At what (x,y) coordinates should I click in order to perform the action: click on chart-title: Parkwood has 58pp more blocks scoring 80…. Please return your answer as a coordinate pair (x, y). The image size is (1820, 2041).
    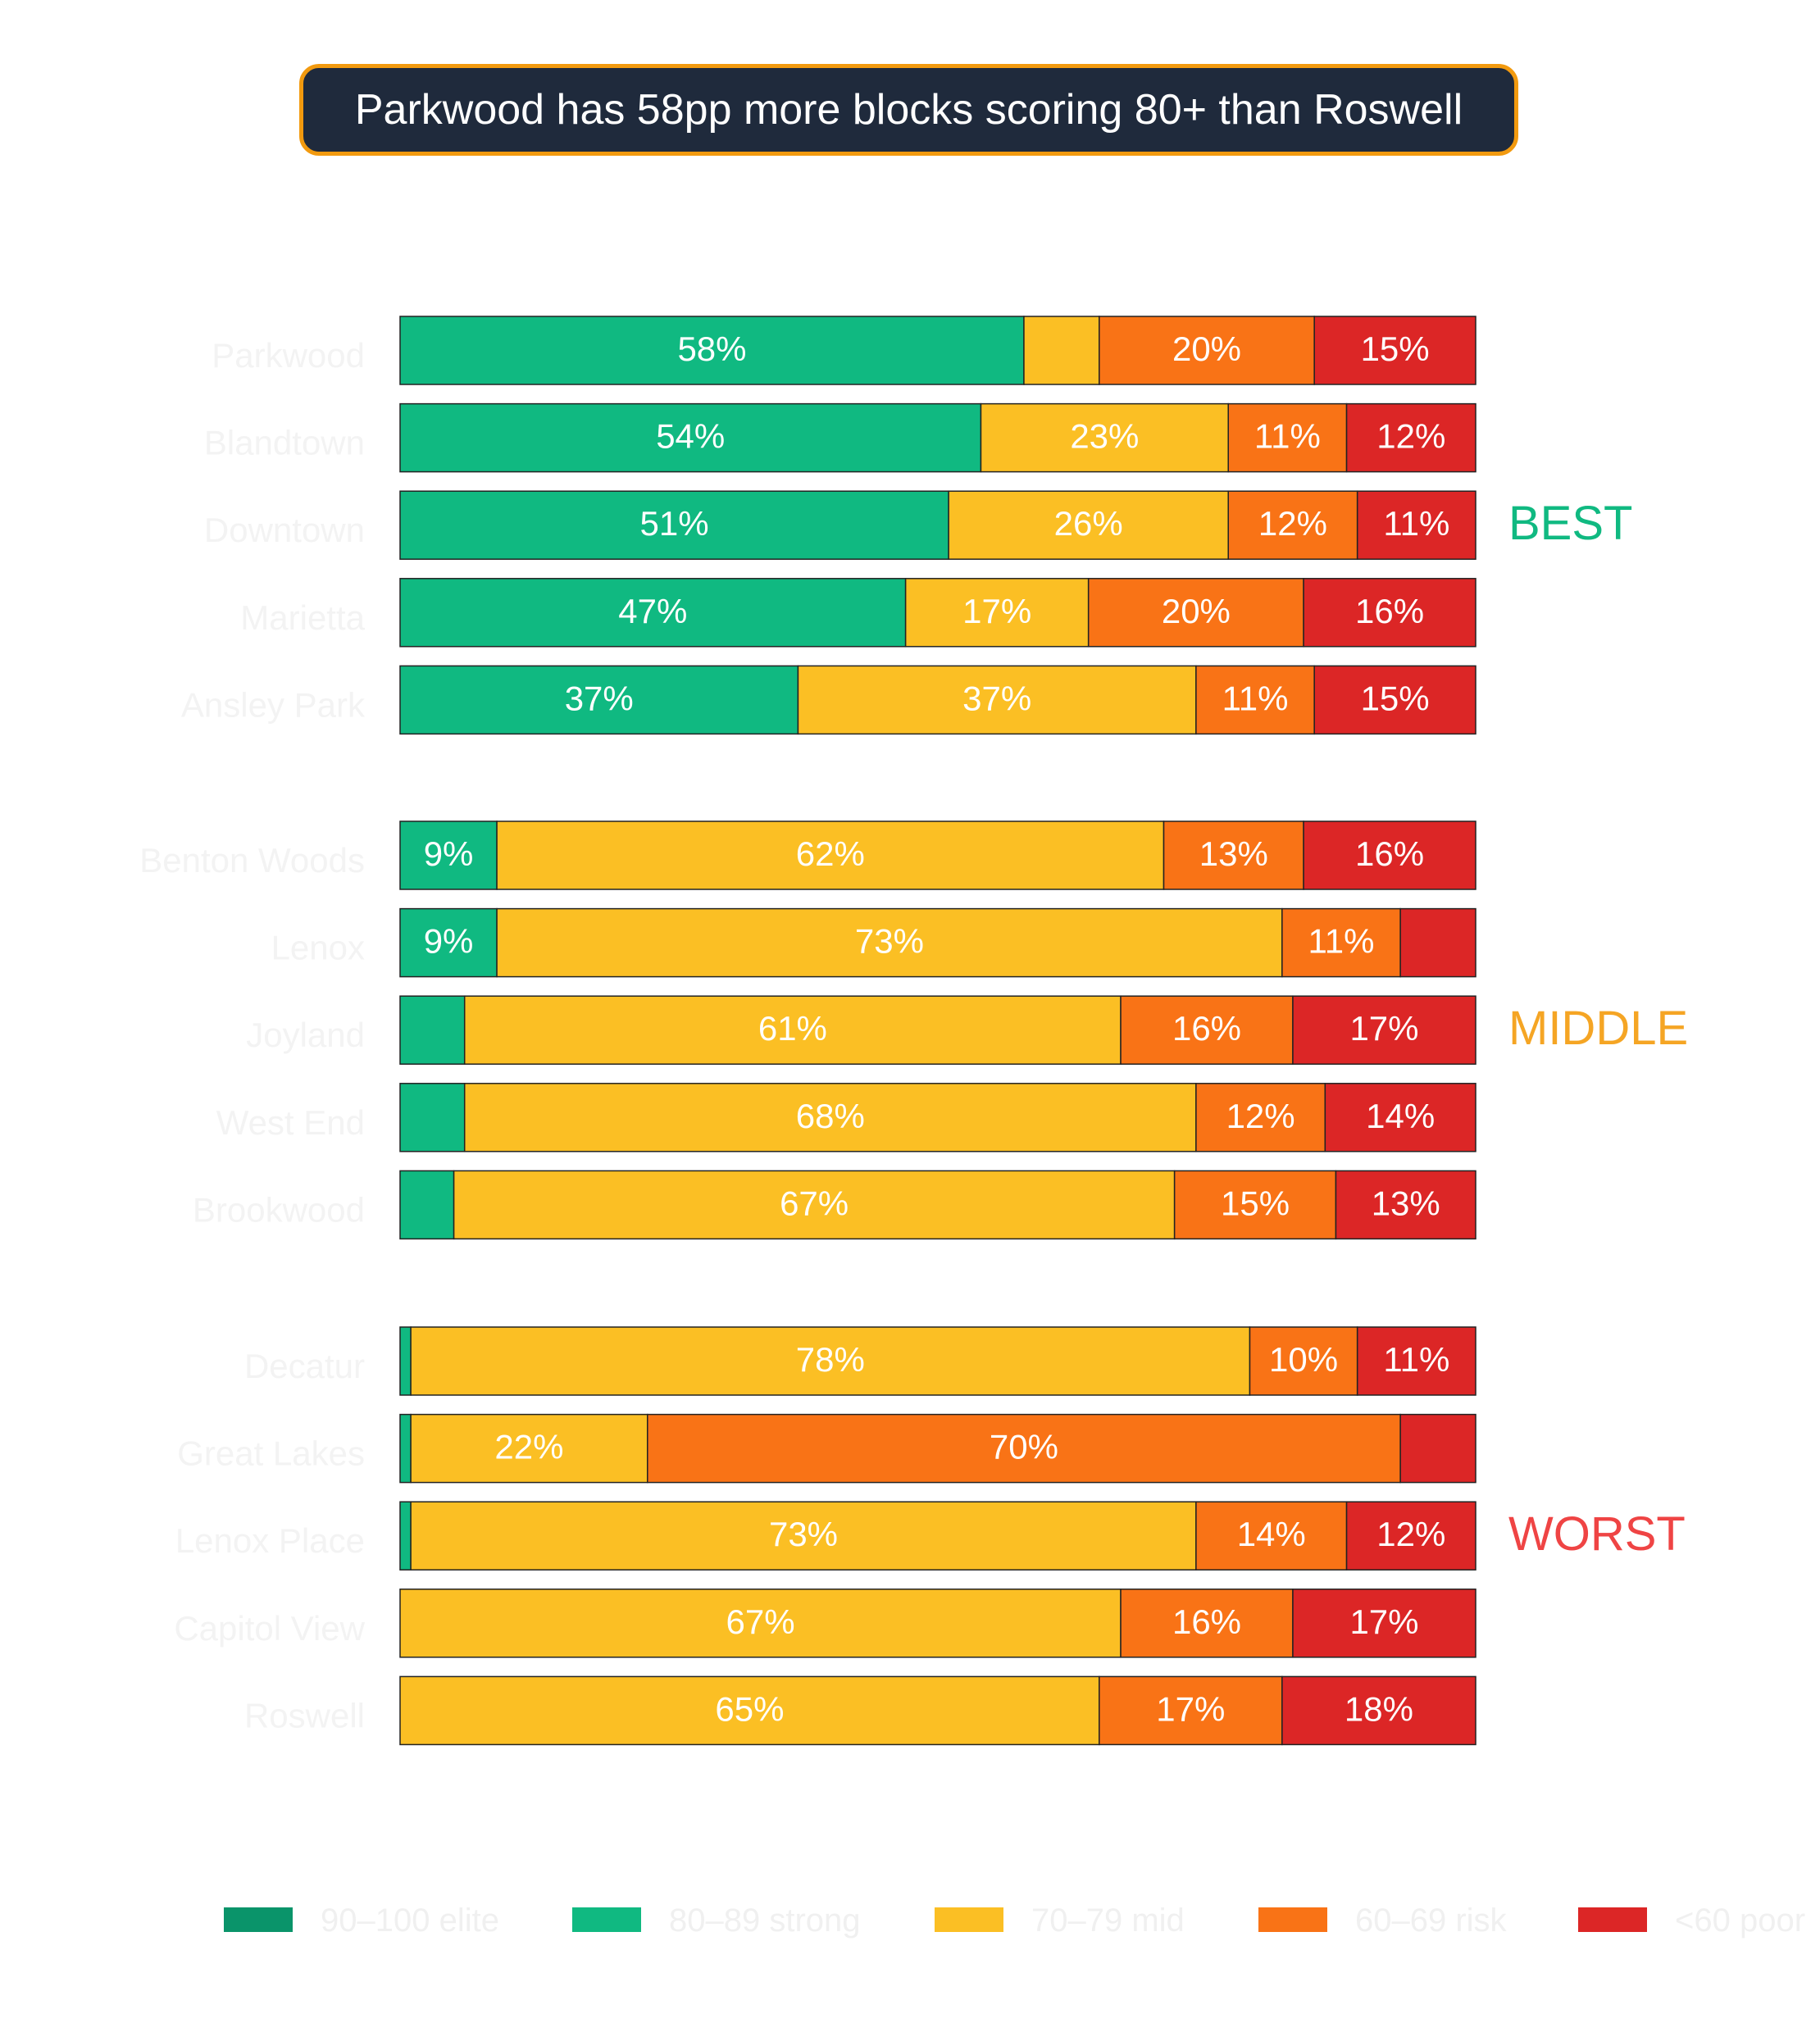
    Looking at the image, I should click on (908, 110).